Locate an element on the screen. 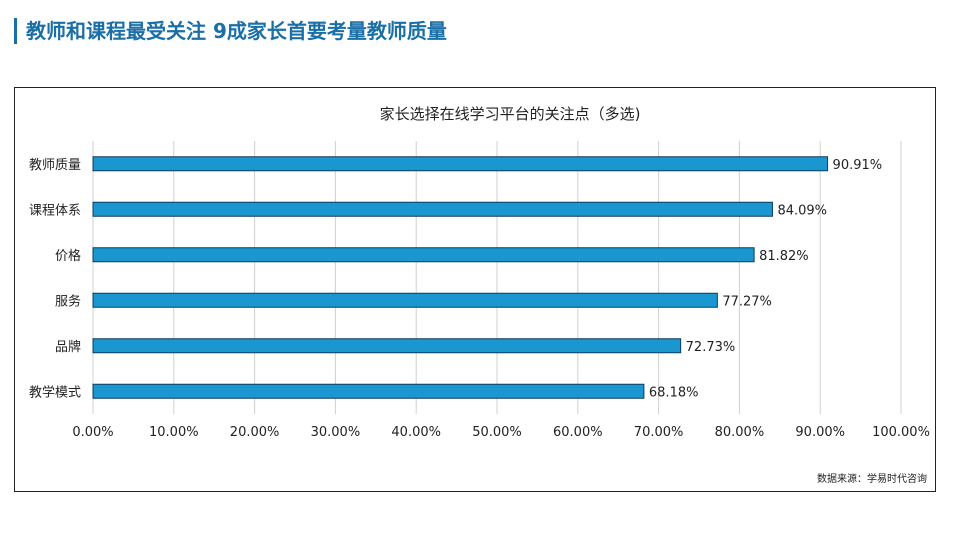 Image resolution: width=960 pixels, height=540 pixels. value-label: 84.09% is located at coordinates (802, 210).